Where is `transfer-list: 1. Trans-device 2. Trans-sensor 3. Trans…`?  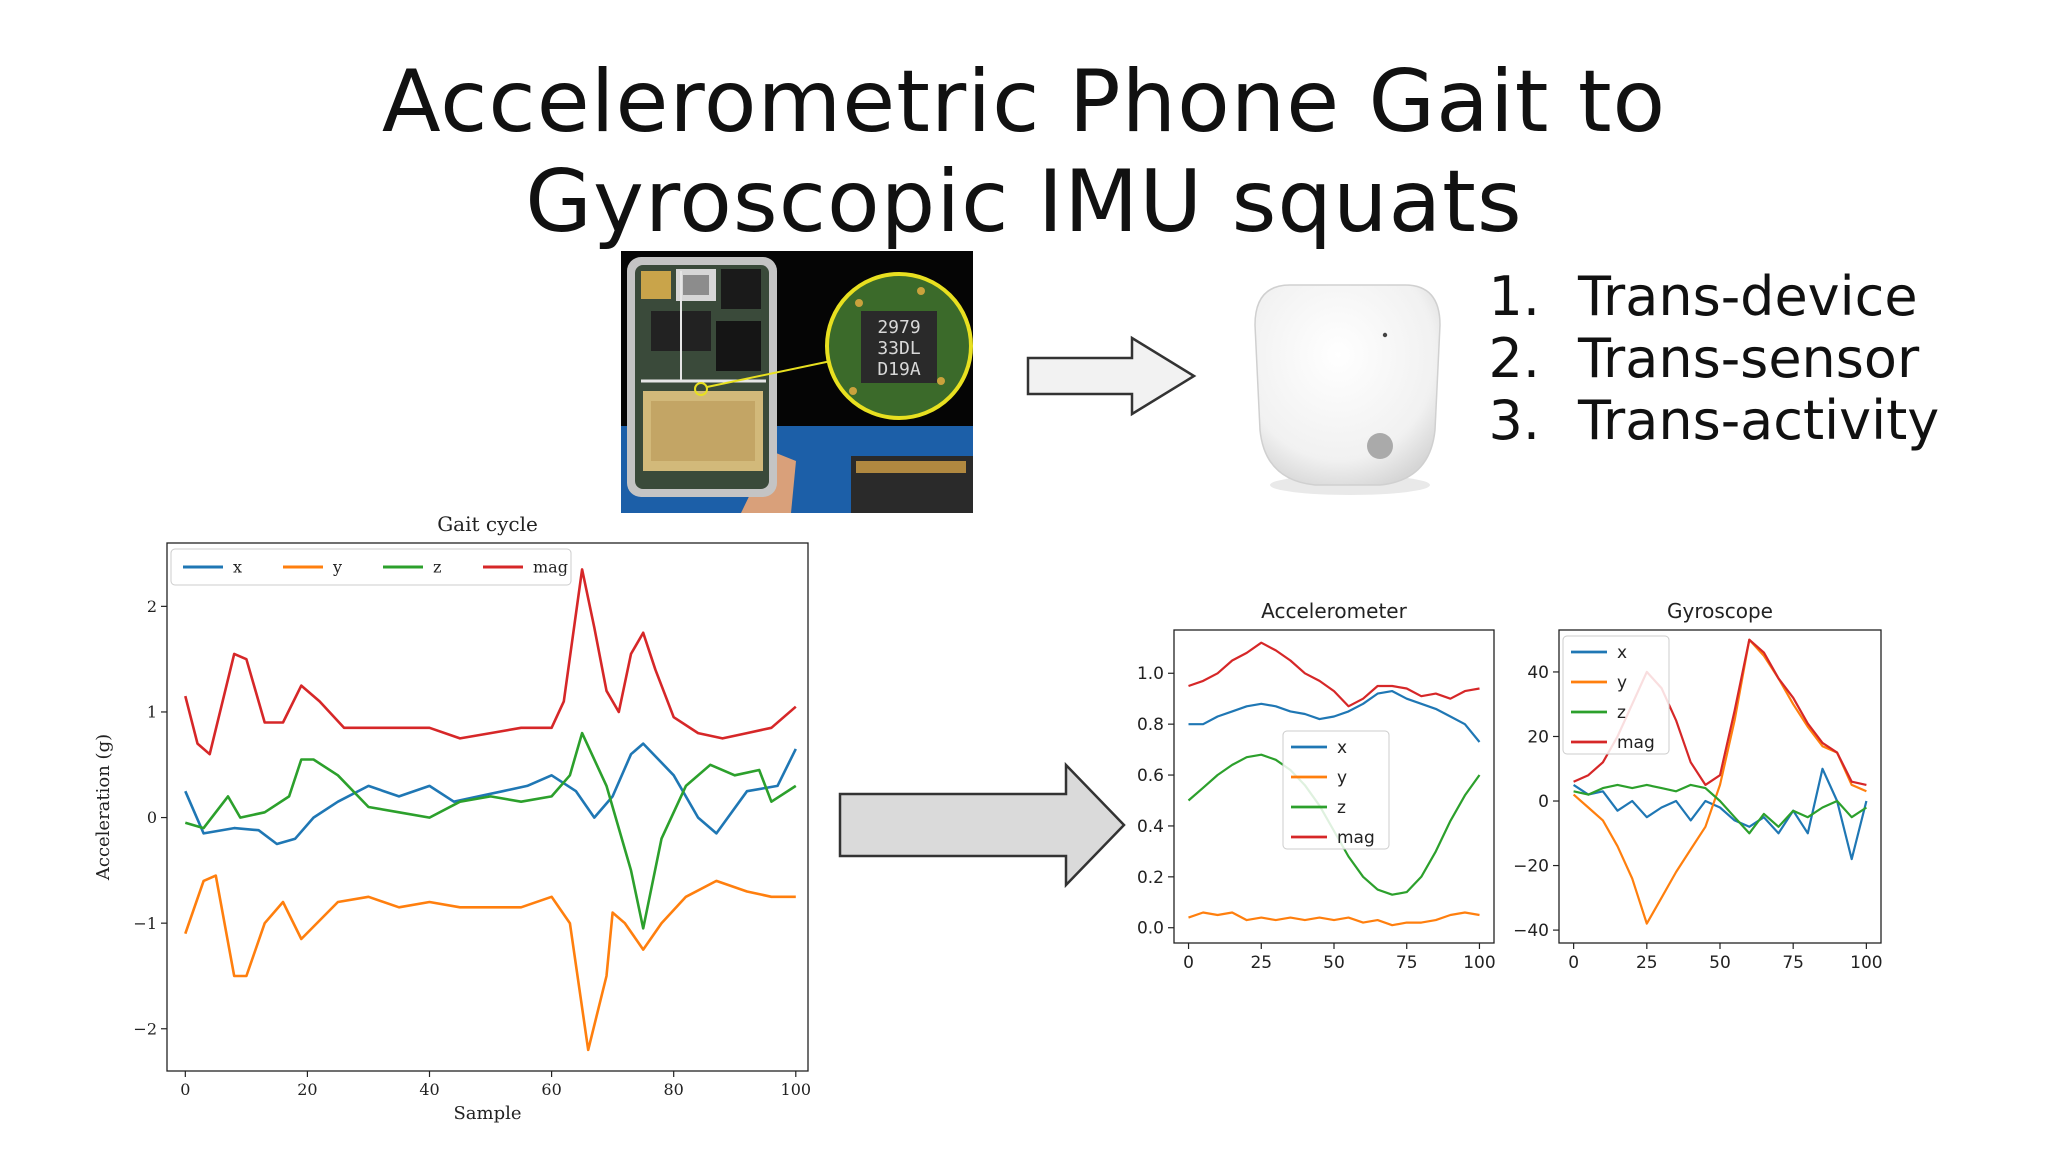 transfer-list: 1. Trans-device 2. Trans-sensor 3. Trans… is located at coordinates (1709, 359).